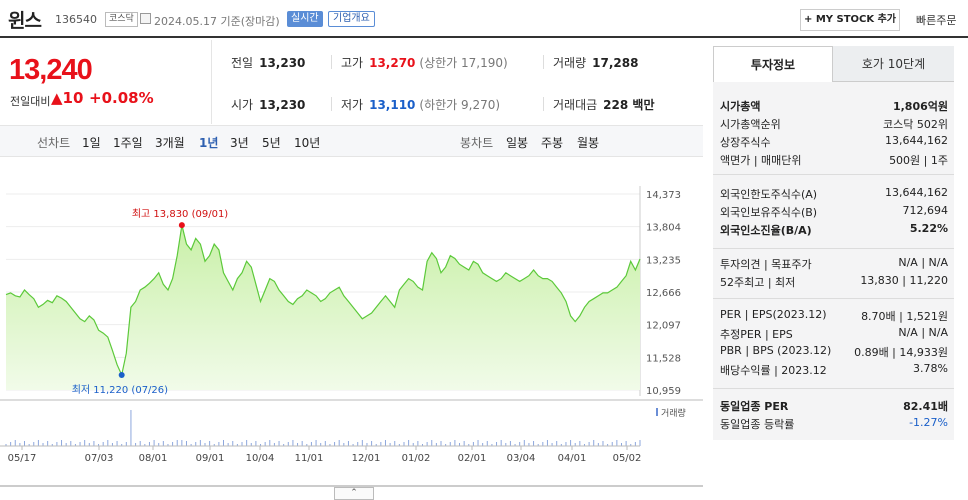 This screenshot has height=500, width=968. What do you see at coordinates (834, 231) in the screenshot?
I see `invest-info-row: 외국인소진율(B/A) 5.22%` at bounding box center [834, 231].